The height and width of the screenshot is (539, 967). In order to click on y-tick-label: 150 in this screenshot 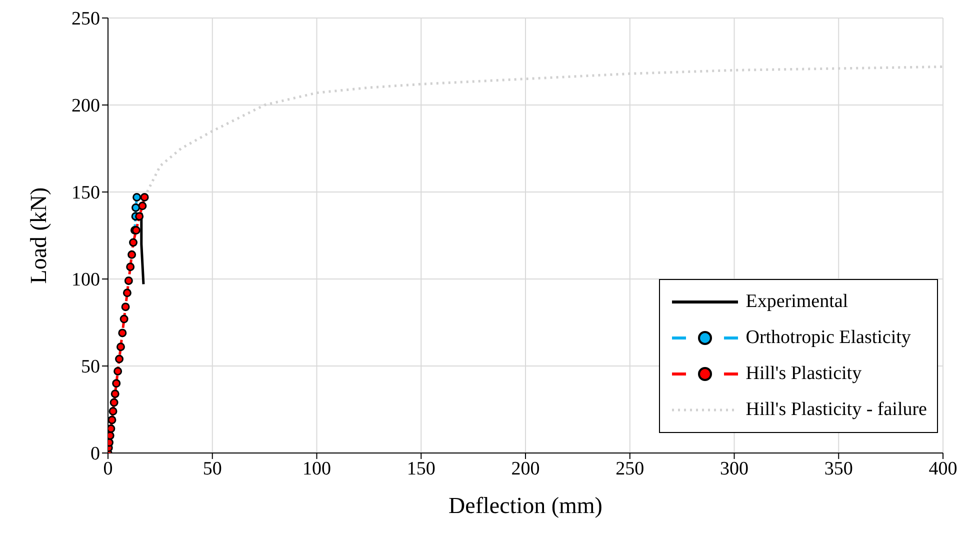, I will do `click(86, 193)`.